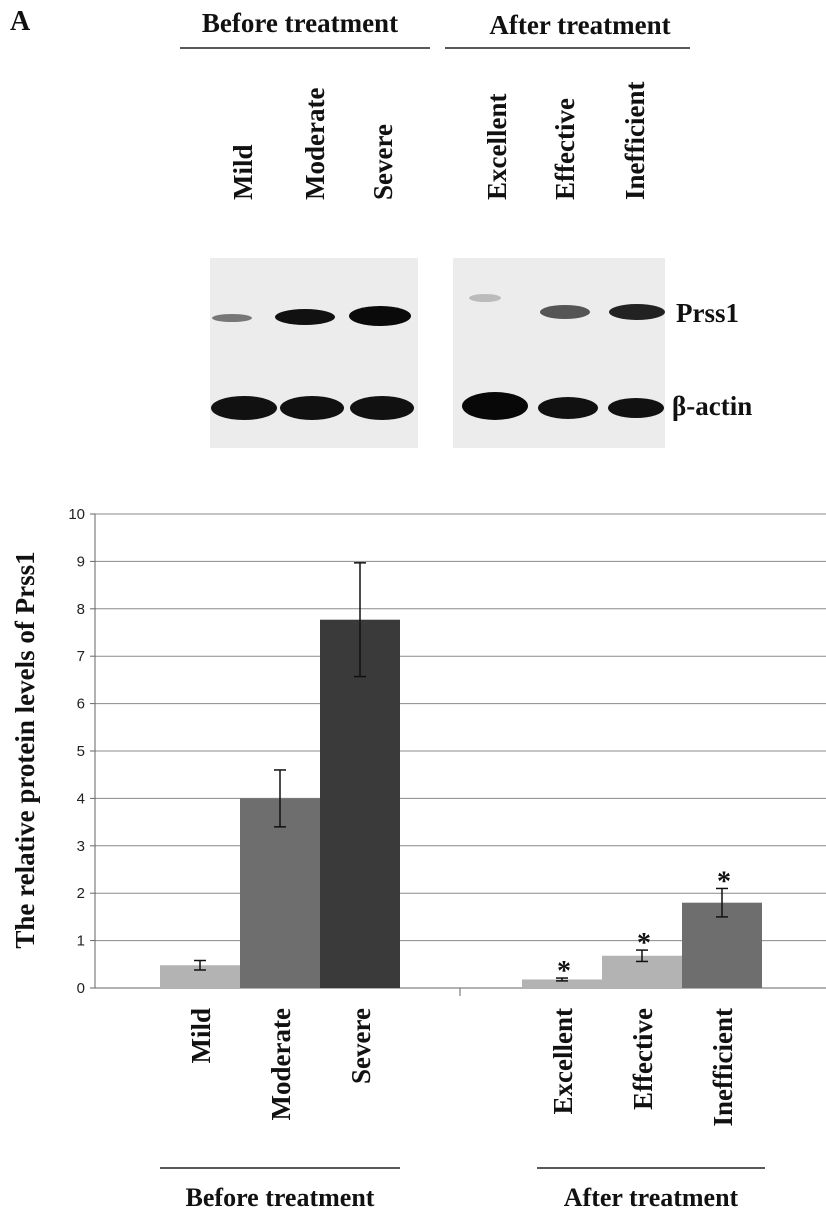 This screenshot has width=826, height=1221. Describe the element at coordinates (651, 1197) in the screenshot. I see `x-group-label: After treatment` at that location.